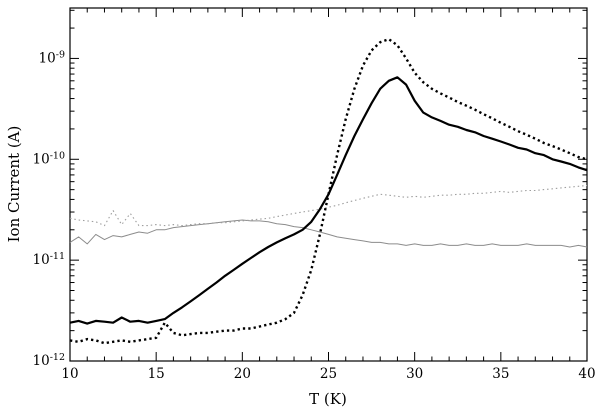  I want to click on x-axis-label: T (K), so click(328, 399).